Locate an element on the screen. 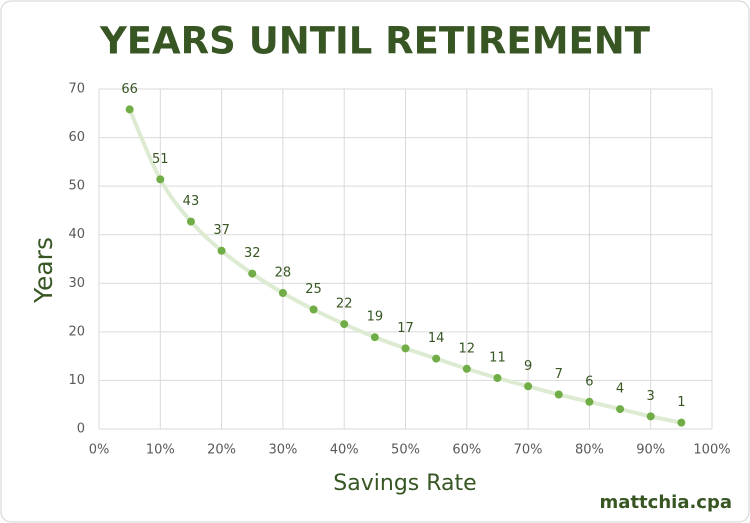 Image resolution: width=750 pixels, height=523 pixels. y-tick-label: 10 is located at coordinates (76, 380).